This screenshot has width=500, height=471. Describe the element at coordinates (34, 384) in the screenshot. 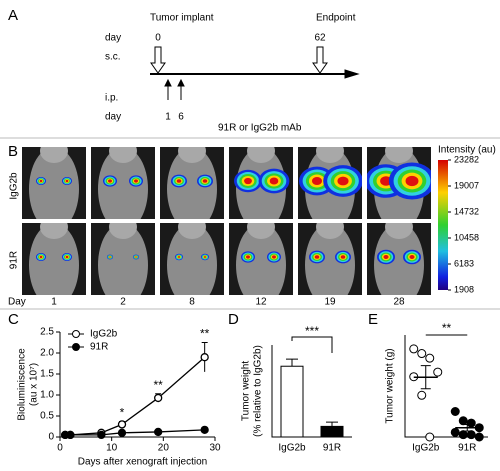

I see `y-axis-label: (au x 10⁷)` at that location.